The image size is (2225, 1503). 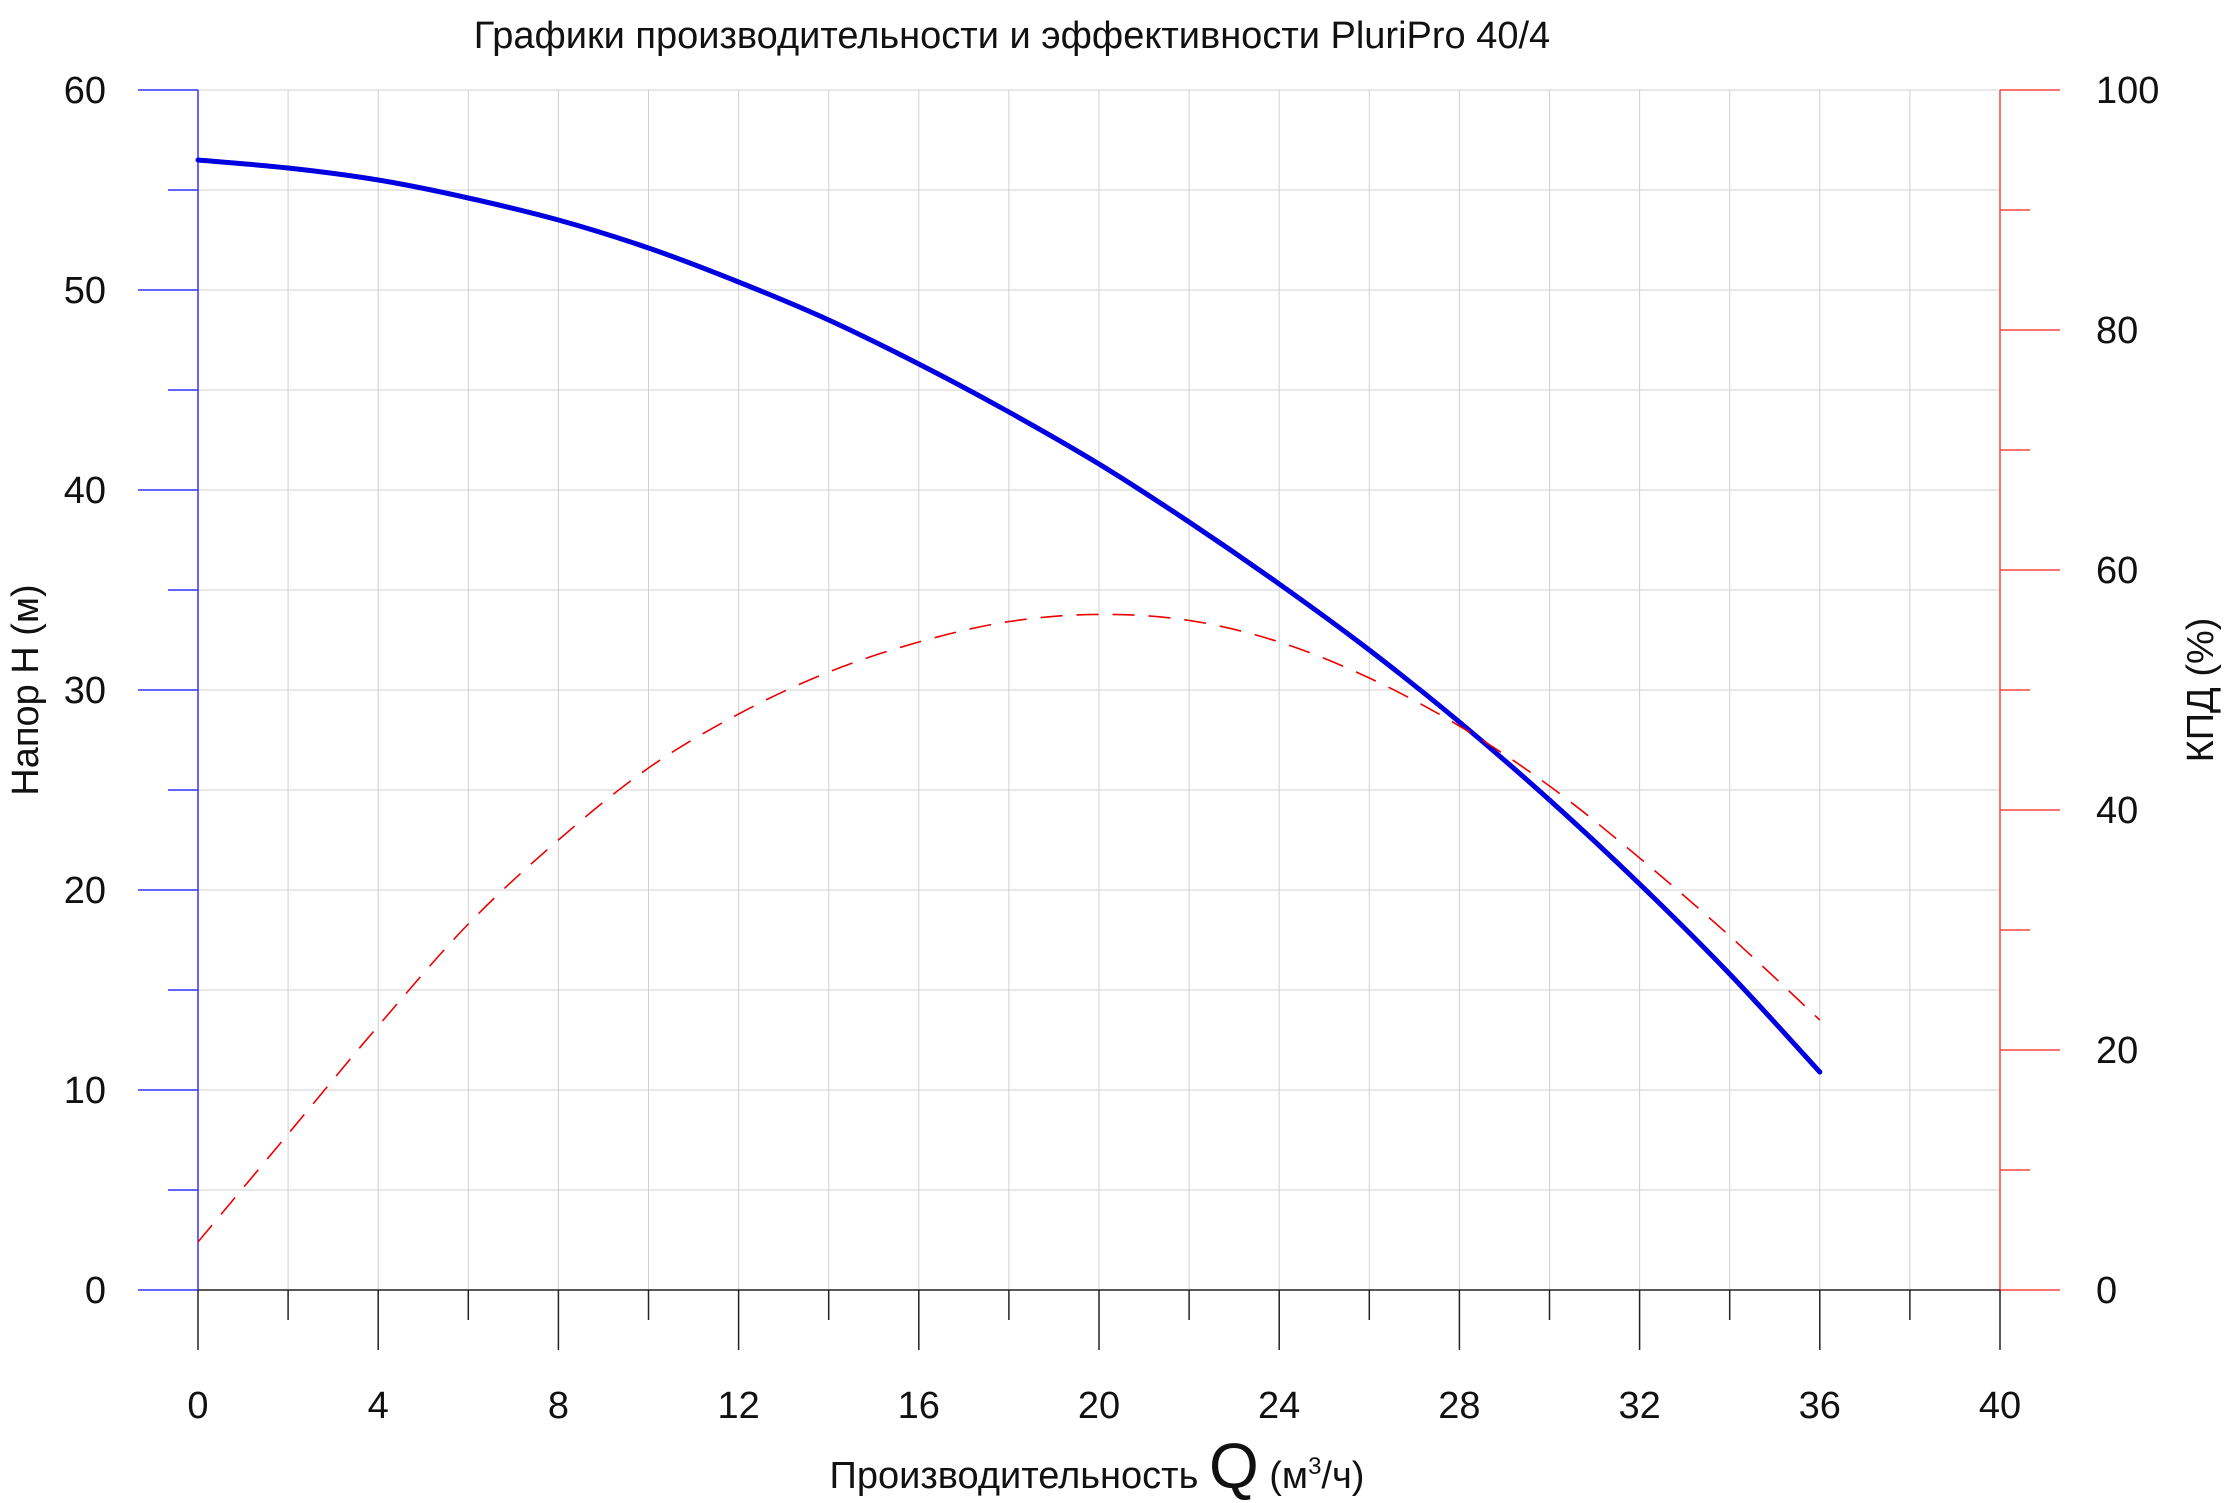 What do you see at coordinates (1234, 1466) in the screenshot?
I see `x-label-symbol: Q` at bounding box center [1234, 1466].